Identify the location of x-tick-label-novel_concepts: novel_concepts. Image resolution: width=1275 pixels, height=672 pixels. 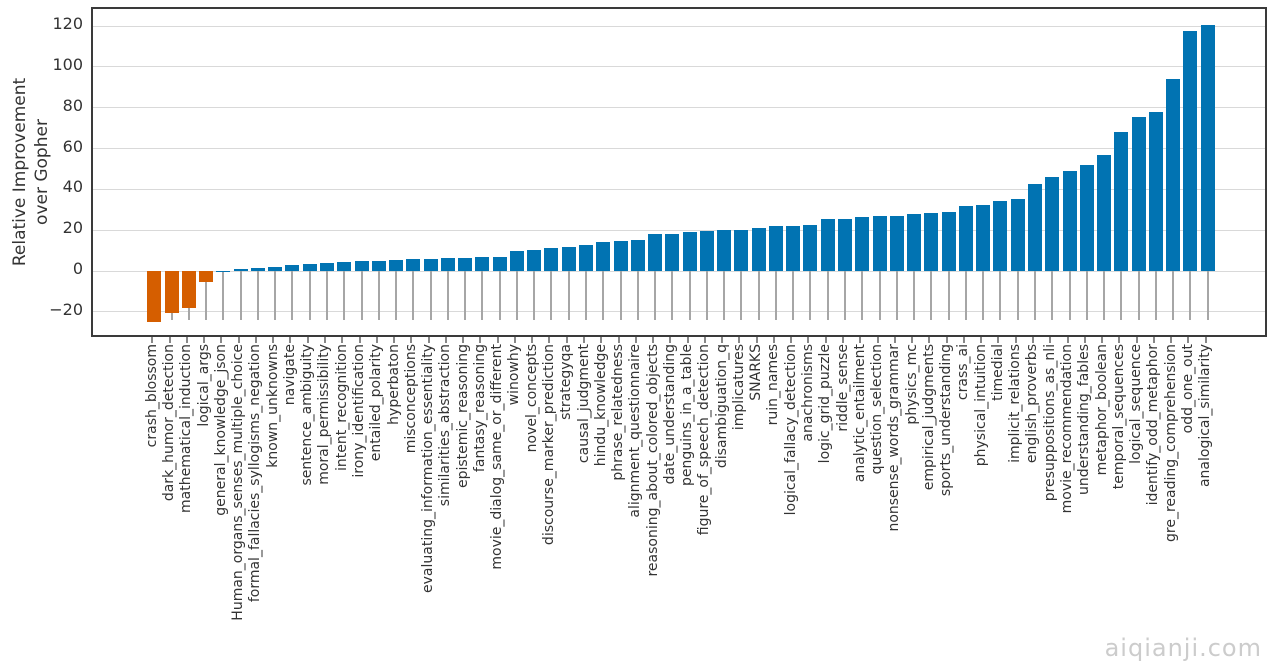
(531, 398).